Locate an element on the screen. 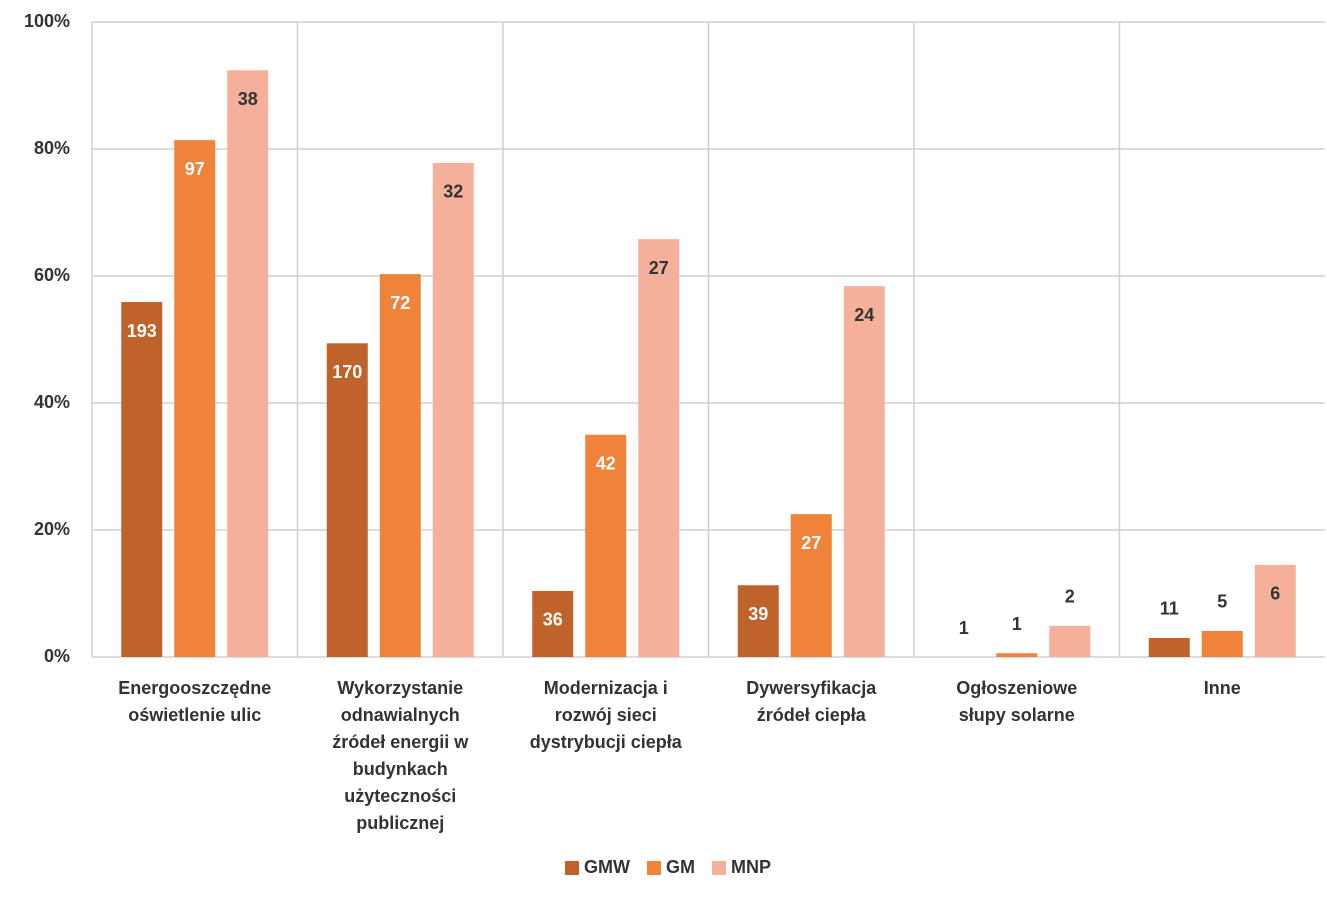  data-label: 38 is located at coordinates (248, 99).